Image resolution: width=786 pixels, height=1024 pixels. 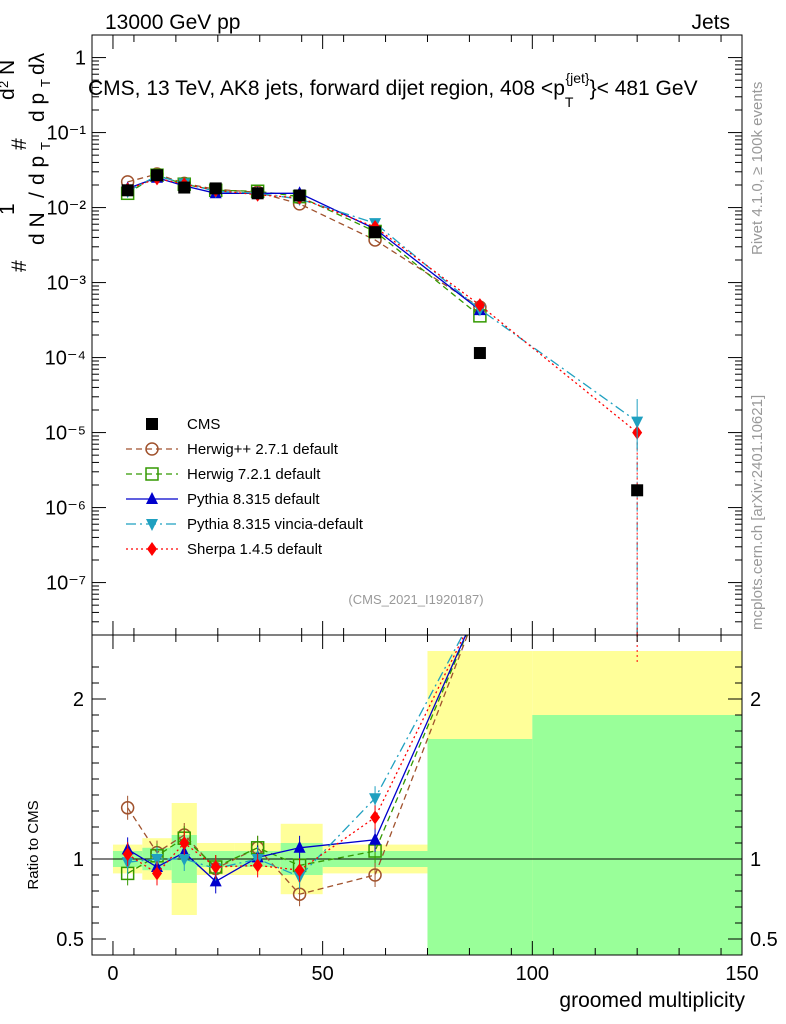 What do you see at coordinates (254, 474) in the screenshot?
I see `legend-label: Herwig 7.2.1 default` at bounding box center [254, 474].